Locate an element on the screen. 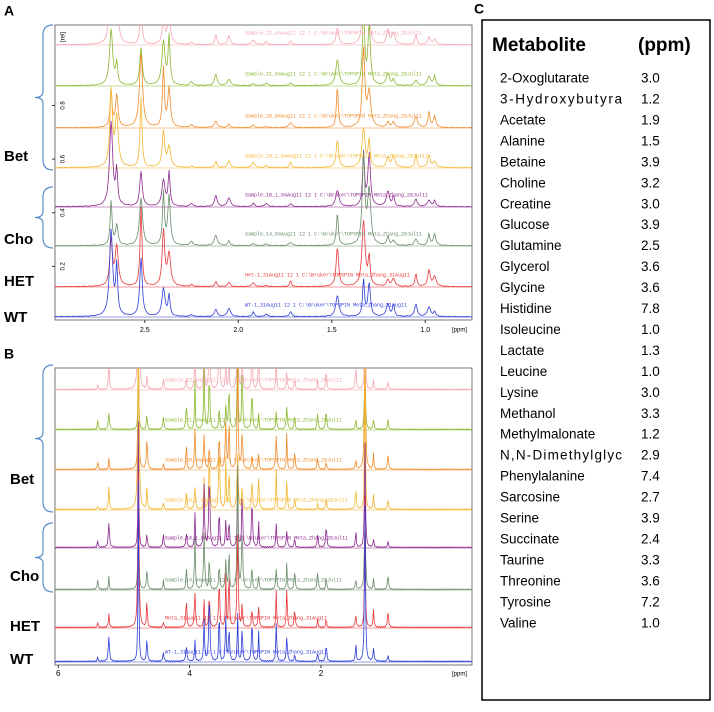 Image resolution: width=714 pixels, height=712 pixels. metabolite-name: Choline is located at coordinates (523, 182).